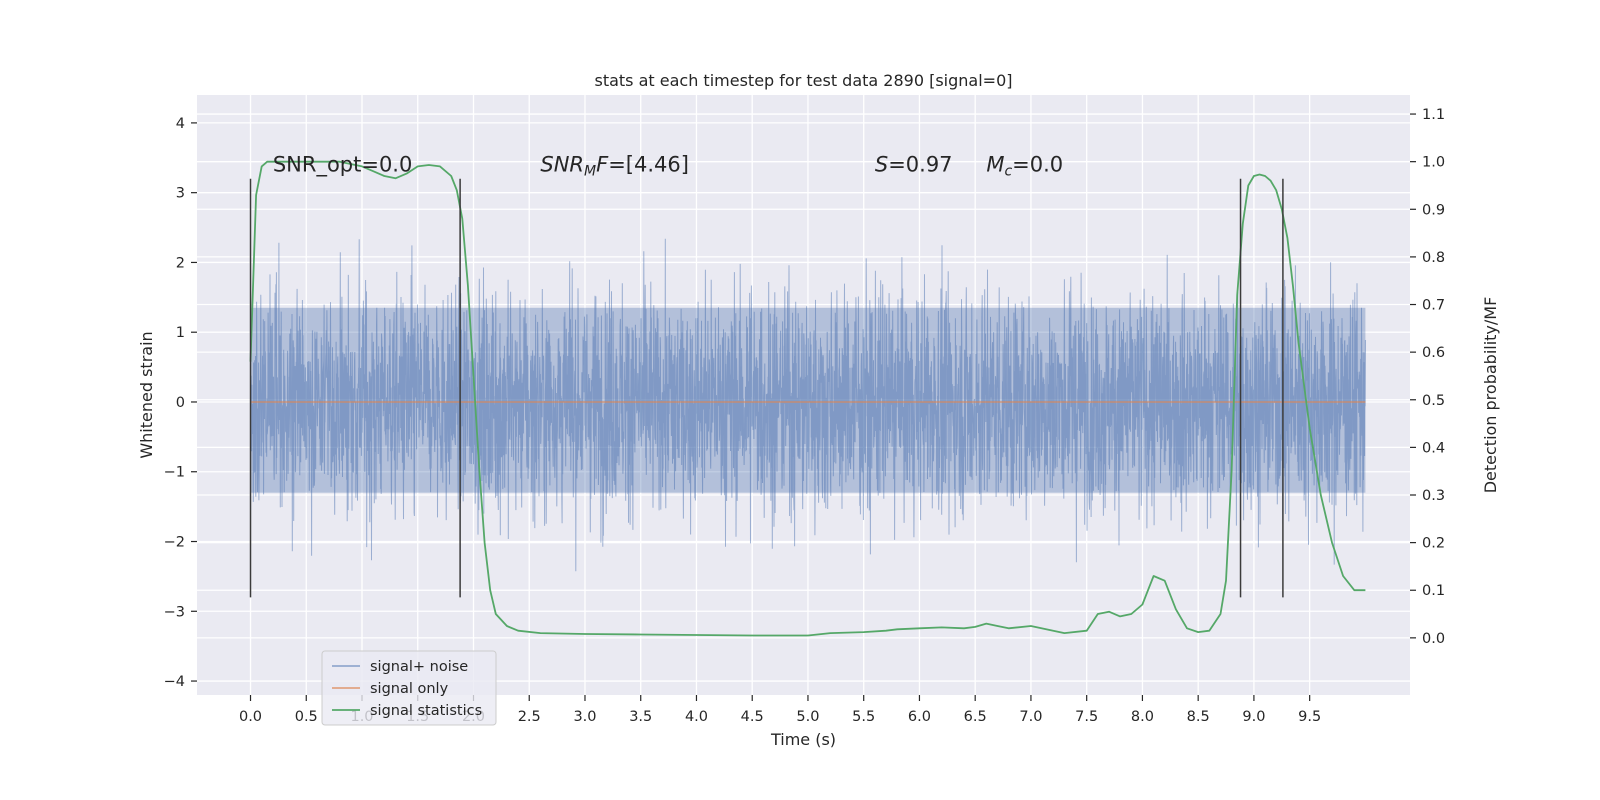 The width and height of the screenshot is (1600, 800). I want to click on y2-tick-label: 0.9, so click(1433, 210).